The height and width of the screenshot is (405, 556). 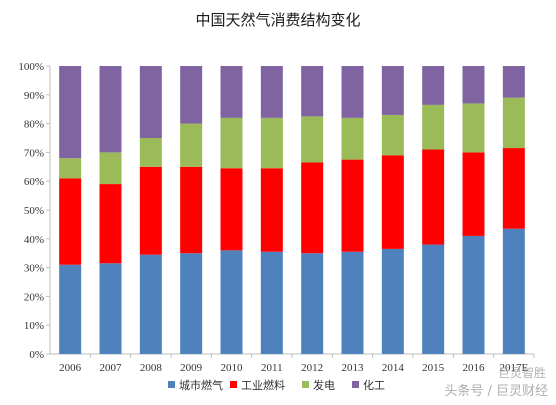 I want to click on watermark-source: 头条号 / 巨灵财经, so click(x=496, y=391).